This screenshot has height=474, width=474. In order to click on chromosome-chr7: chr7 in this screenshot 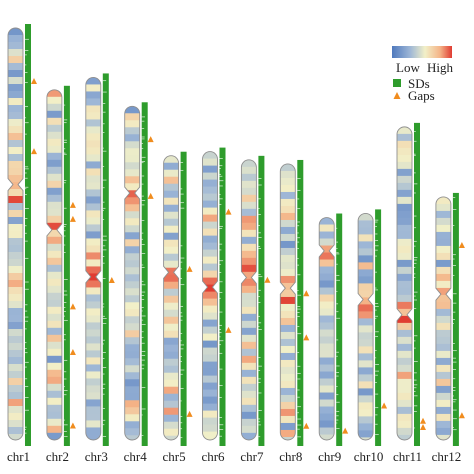, I will do `click(255, 309)`.